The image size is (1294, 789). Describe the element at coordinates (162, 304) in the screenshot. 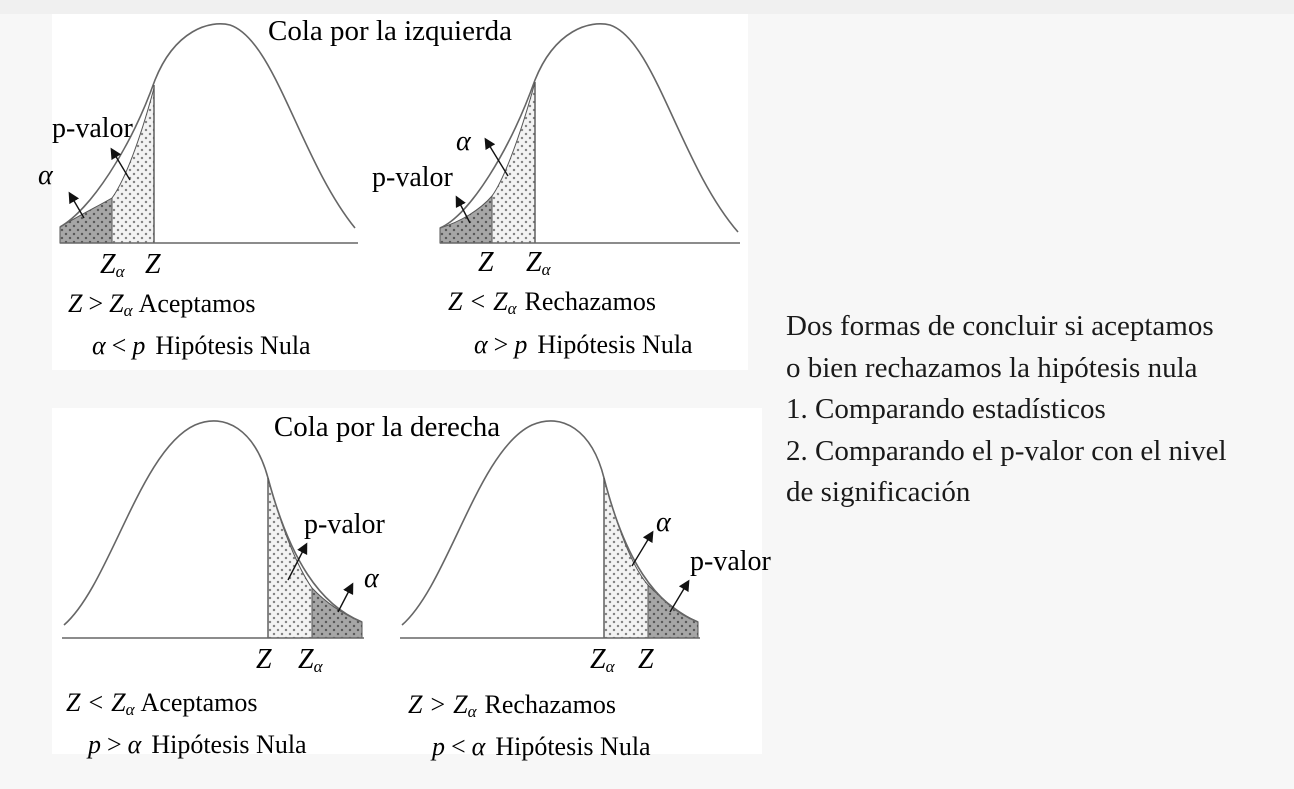

I see `decision-line-1: Z > Zα Aceptamos` at that location.